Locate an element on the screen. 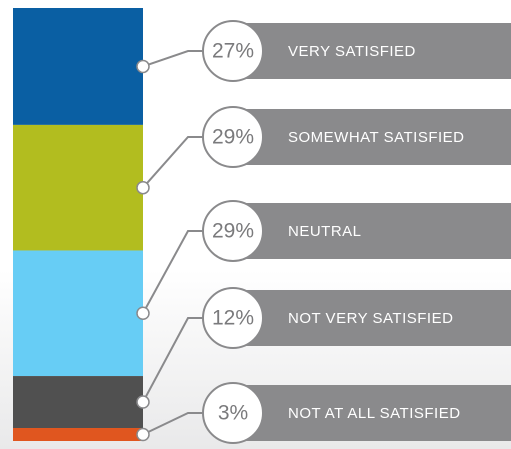 The height and width of the screenshot is (449, 511). legend-label: SOMEWHAT SATISFIED is located at coordinates (376, 137).